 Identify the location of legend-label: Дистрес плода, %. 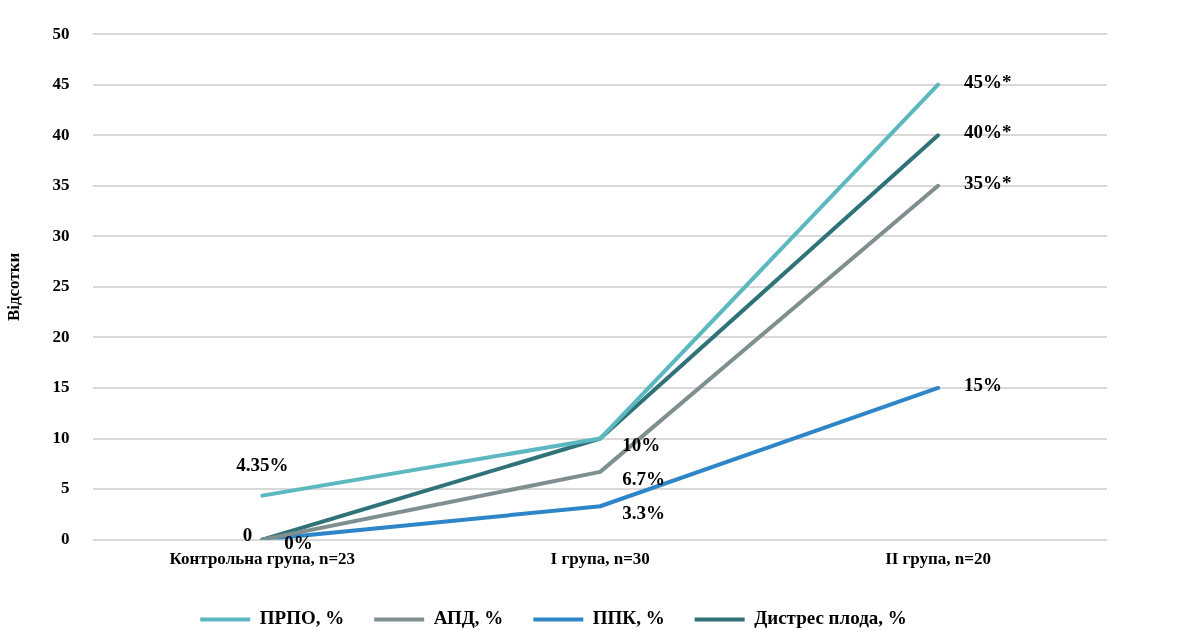
(830, 618).